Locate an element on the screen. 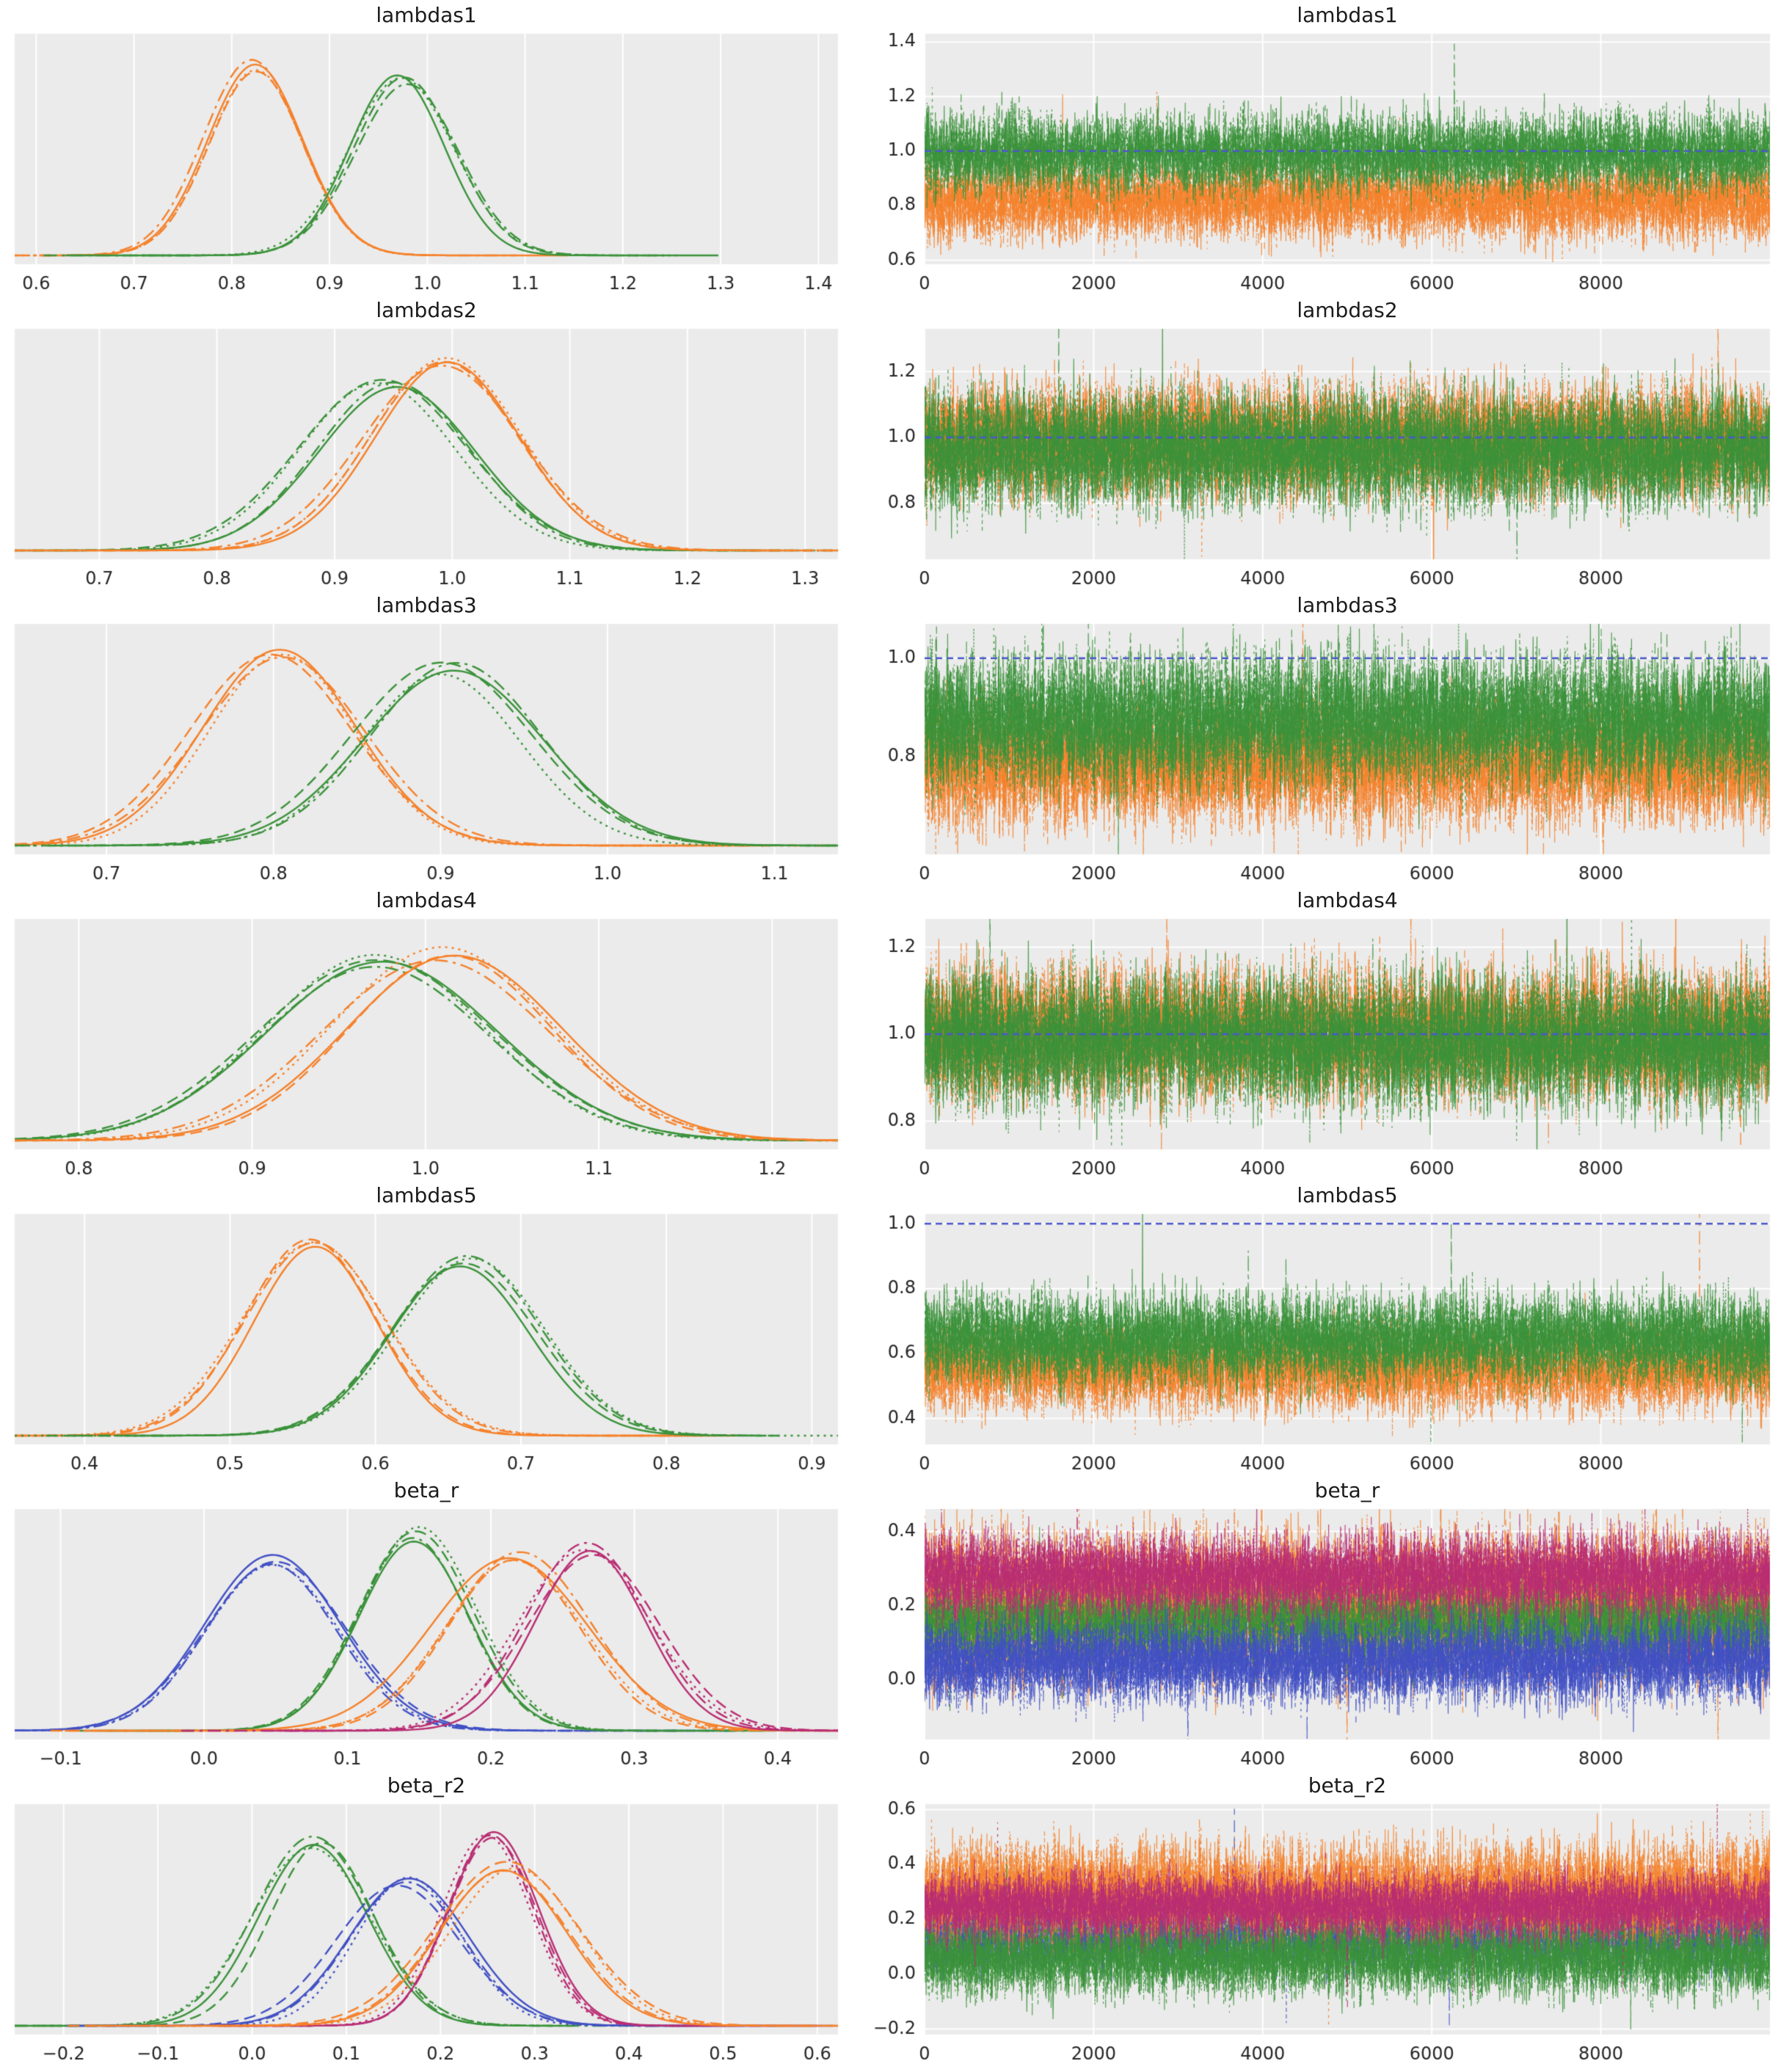 Image resolution: width=1778 pixels, height=2072 pixels. kde-panel-lambdas2: lambdas2 is located at coordinates (426, 446).